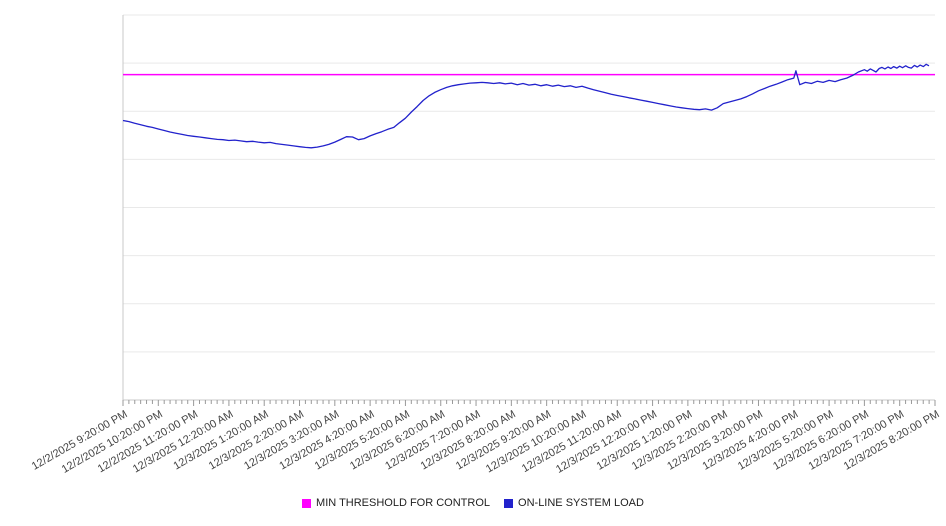  I want to click on legend-item-min-threshold: MIN THRESHOLD FOR CONTROL, so click(396, 503).